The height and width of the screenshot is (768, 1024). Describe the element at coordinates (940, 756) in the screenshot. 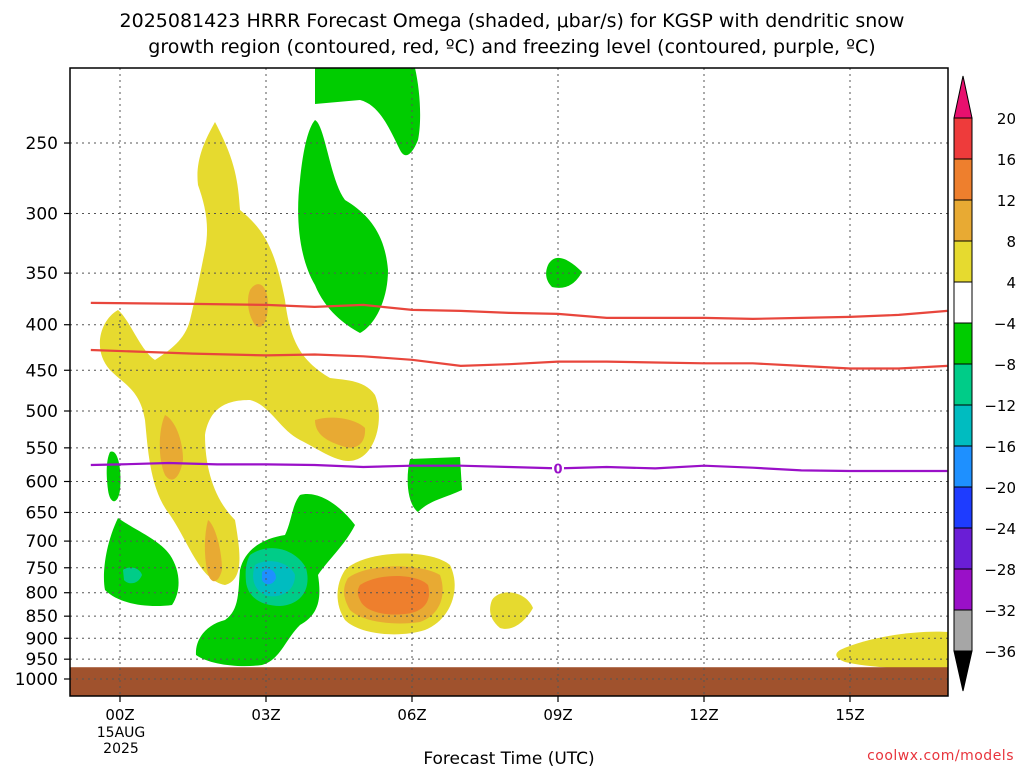

I see `credit-link: coolwx.com/models` at that location.